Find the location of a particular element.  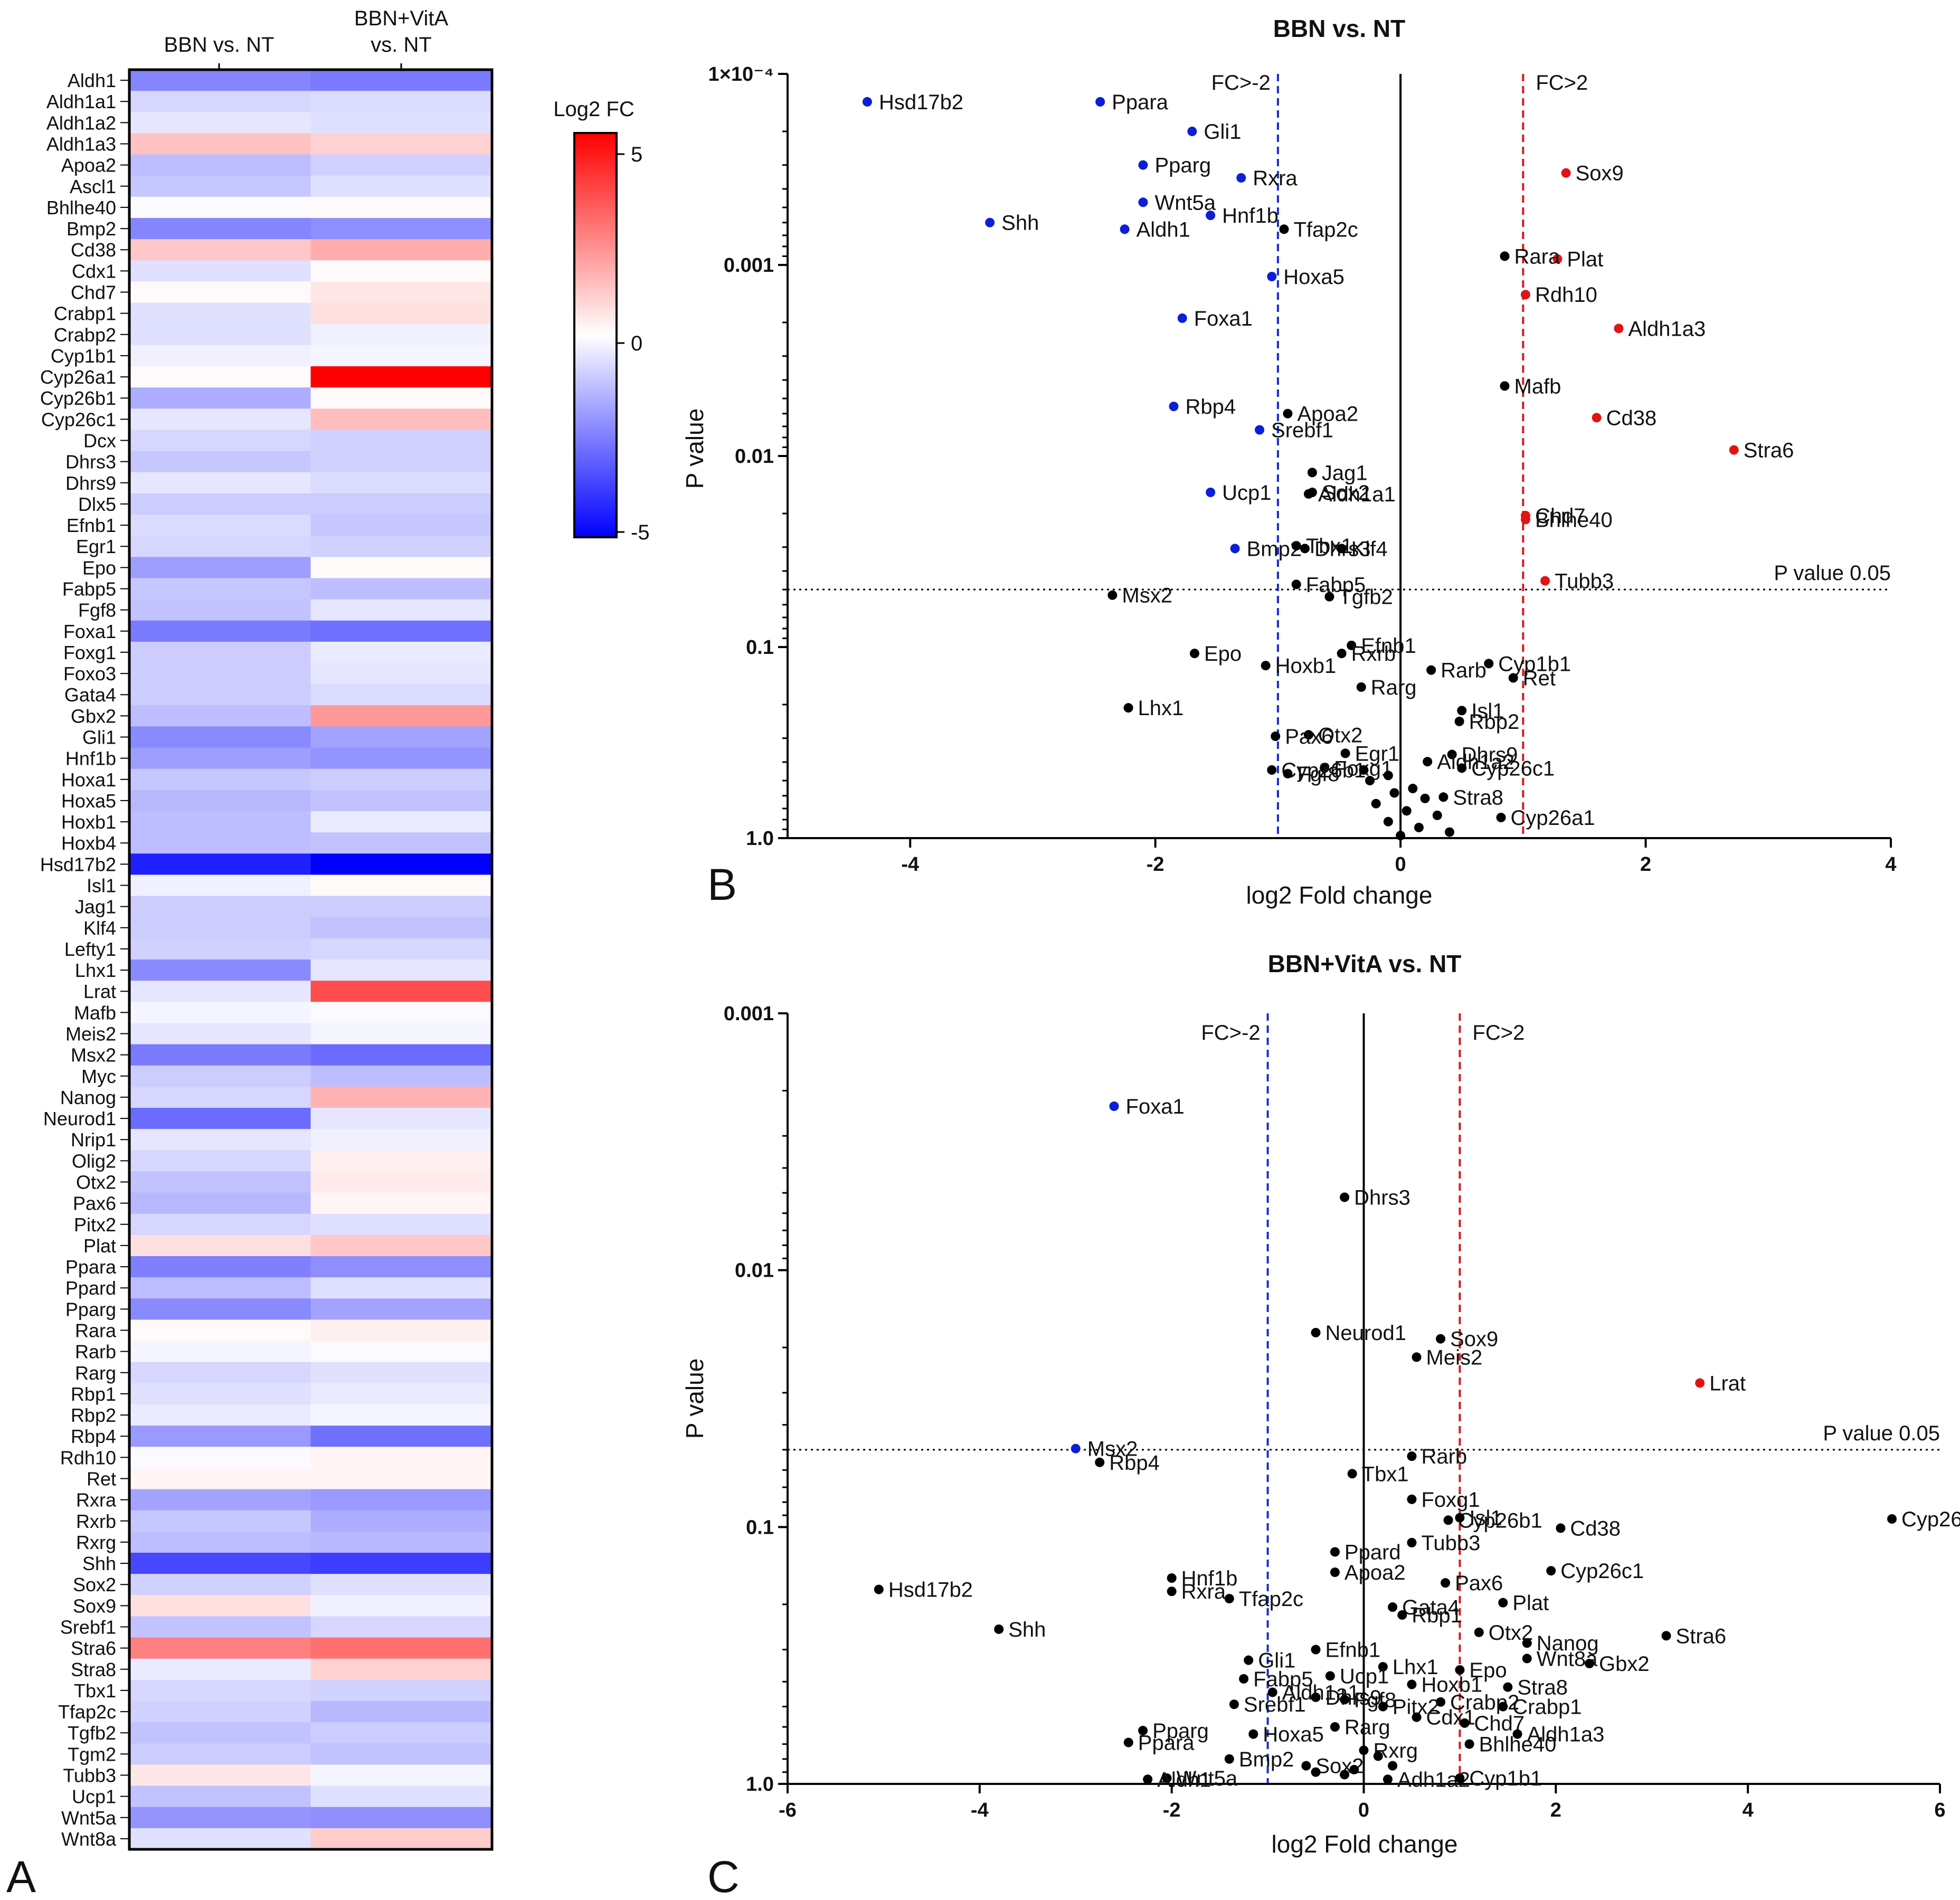

heatmap-row-label: Hnf1b is located at coordinates (90, 759).